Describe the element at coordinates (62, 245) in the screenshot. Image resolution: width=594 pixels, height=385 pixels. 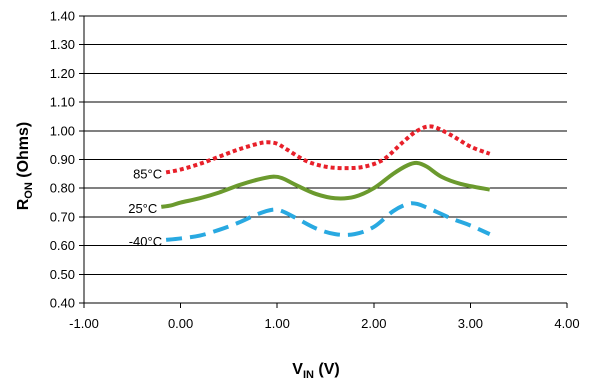
I see `y-tick-label-2: 0.60` at that location.